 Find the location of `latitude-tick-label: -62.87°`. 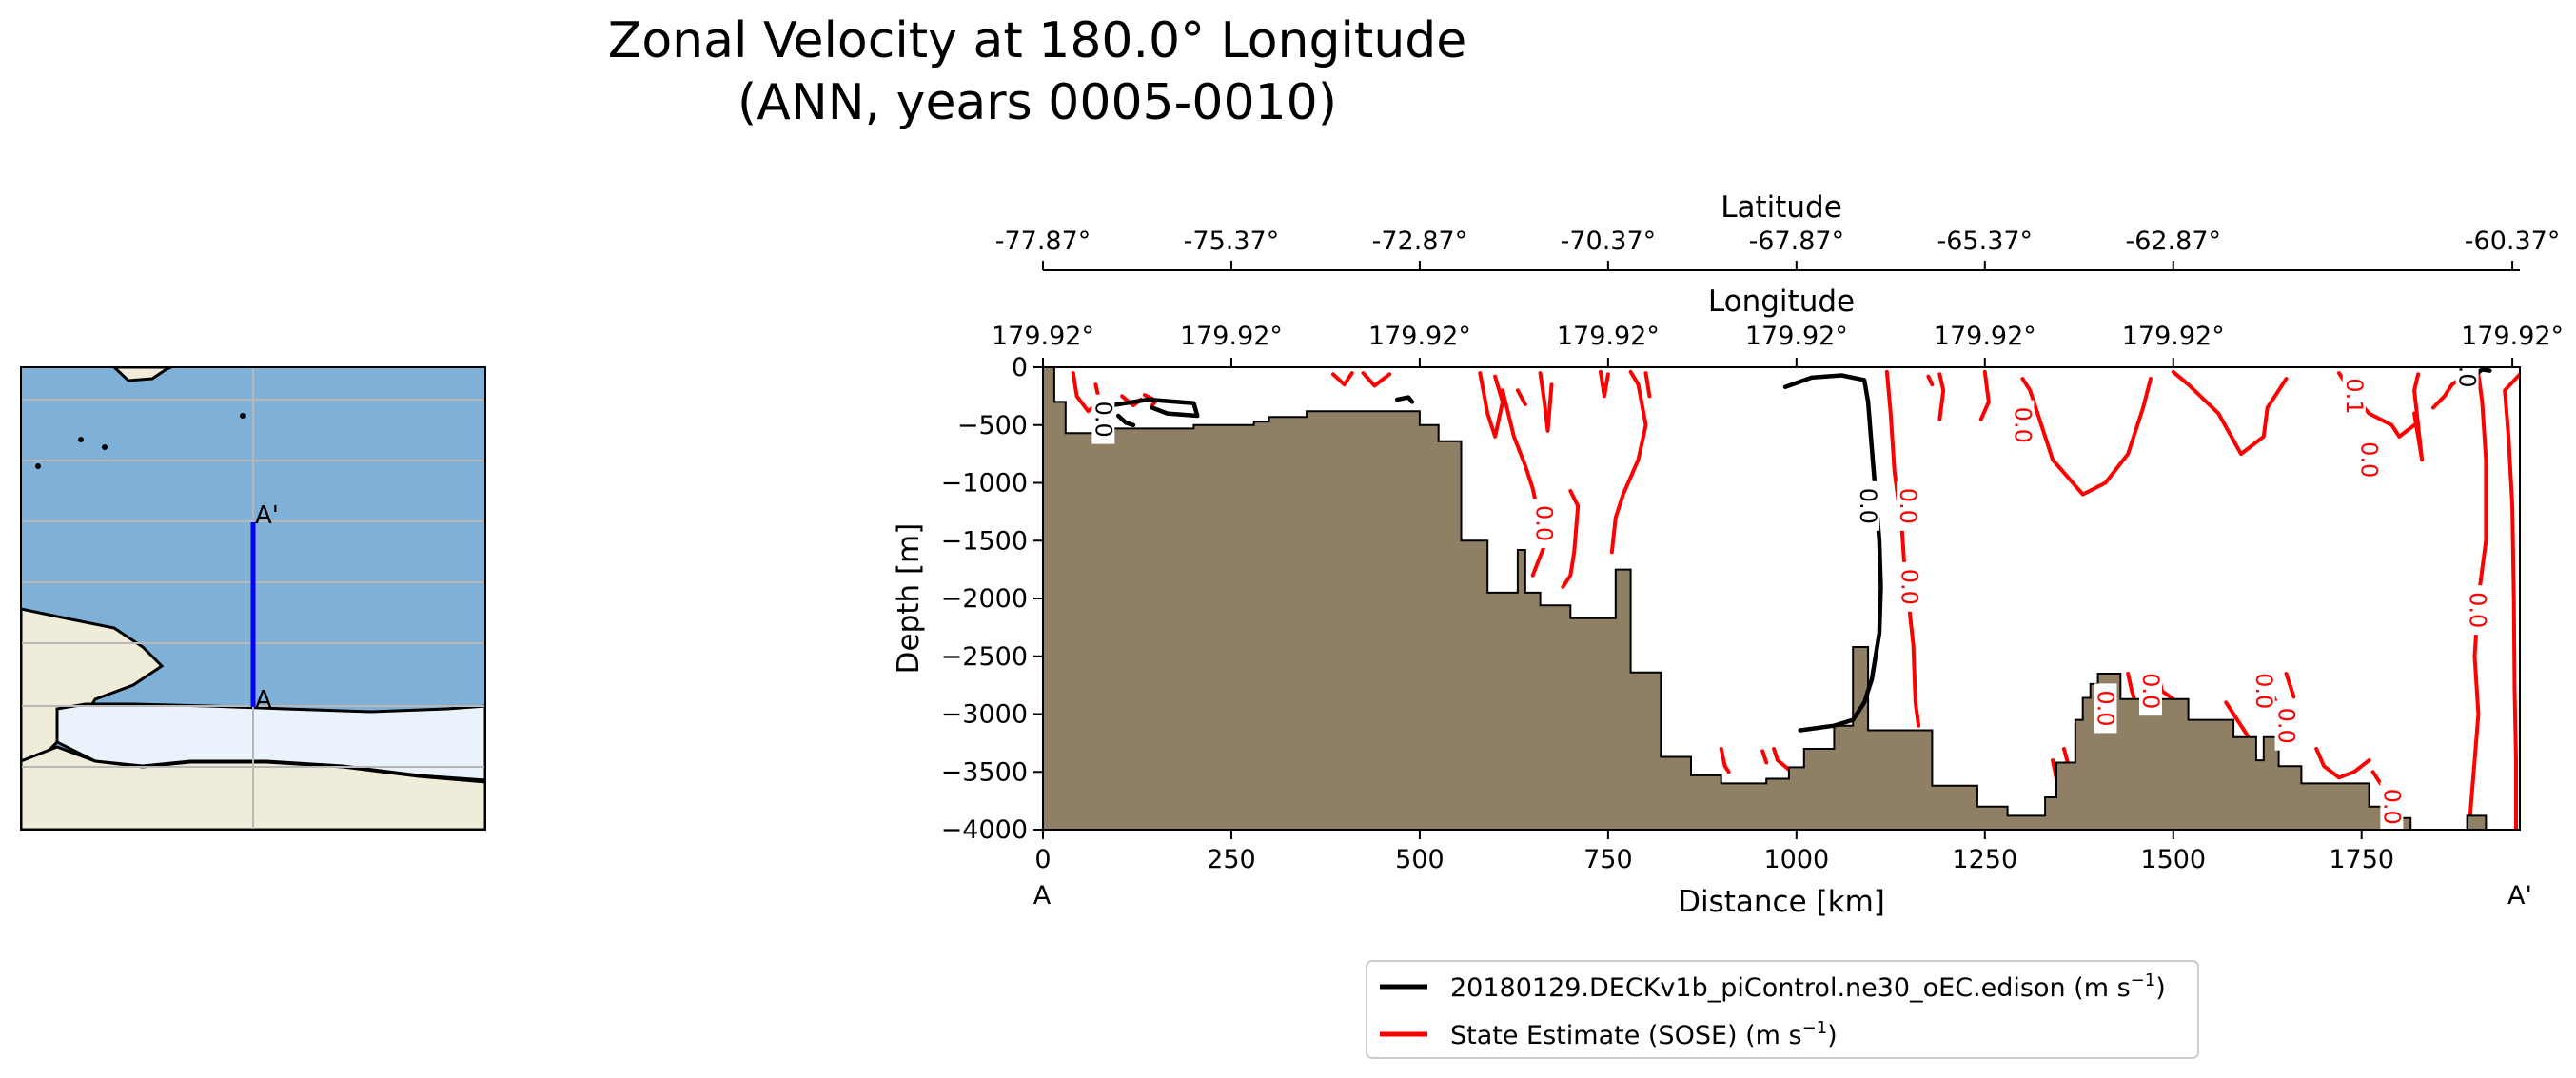

latitude-tick-label: -62.87° is located at coordinates (2173, 241).